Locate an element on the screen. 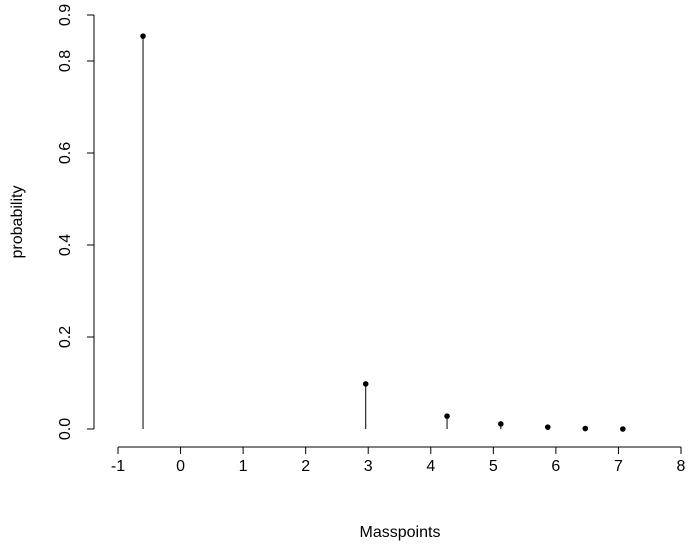 The height and width of the screenshot is (547, 689). x-tick-label: 5 is located at coordinates (493, 466).